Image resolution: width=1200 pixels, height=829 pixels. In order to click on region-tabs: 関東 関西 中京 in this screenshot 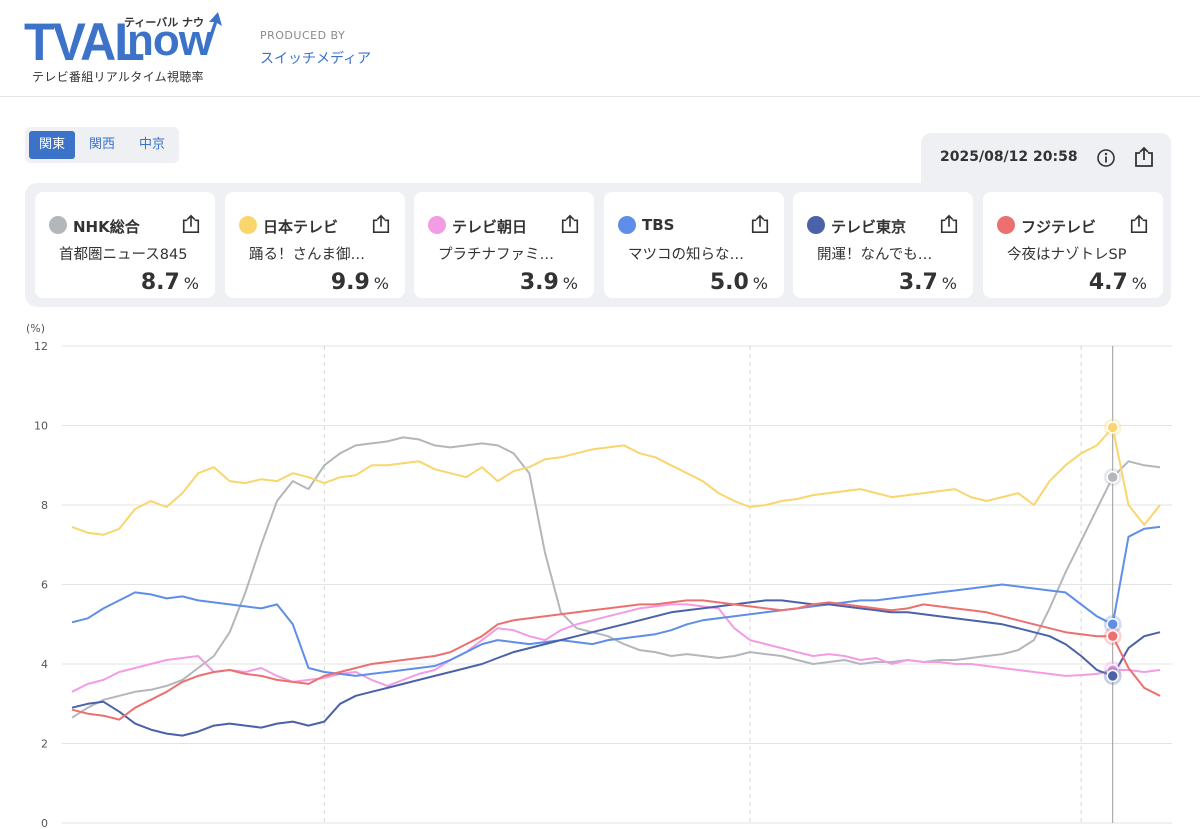, I will do `click(102, 145)`.